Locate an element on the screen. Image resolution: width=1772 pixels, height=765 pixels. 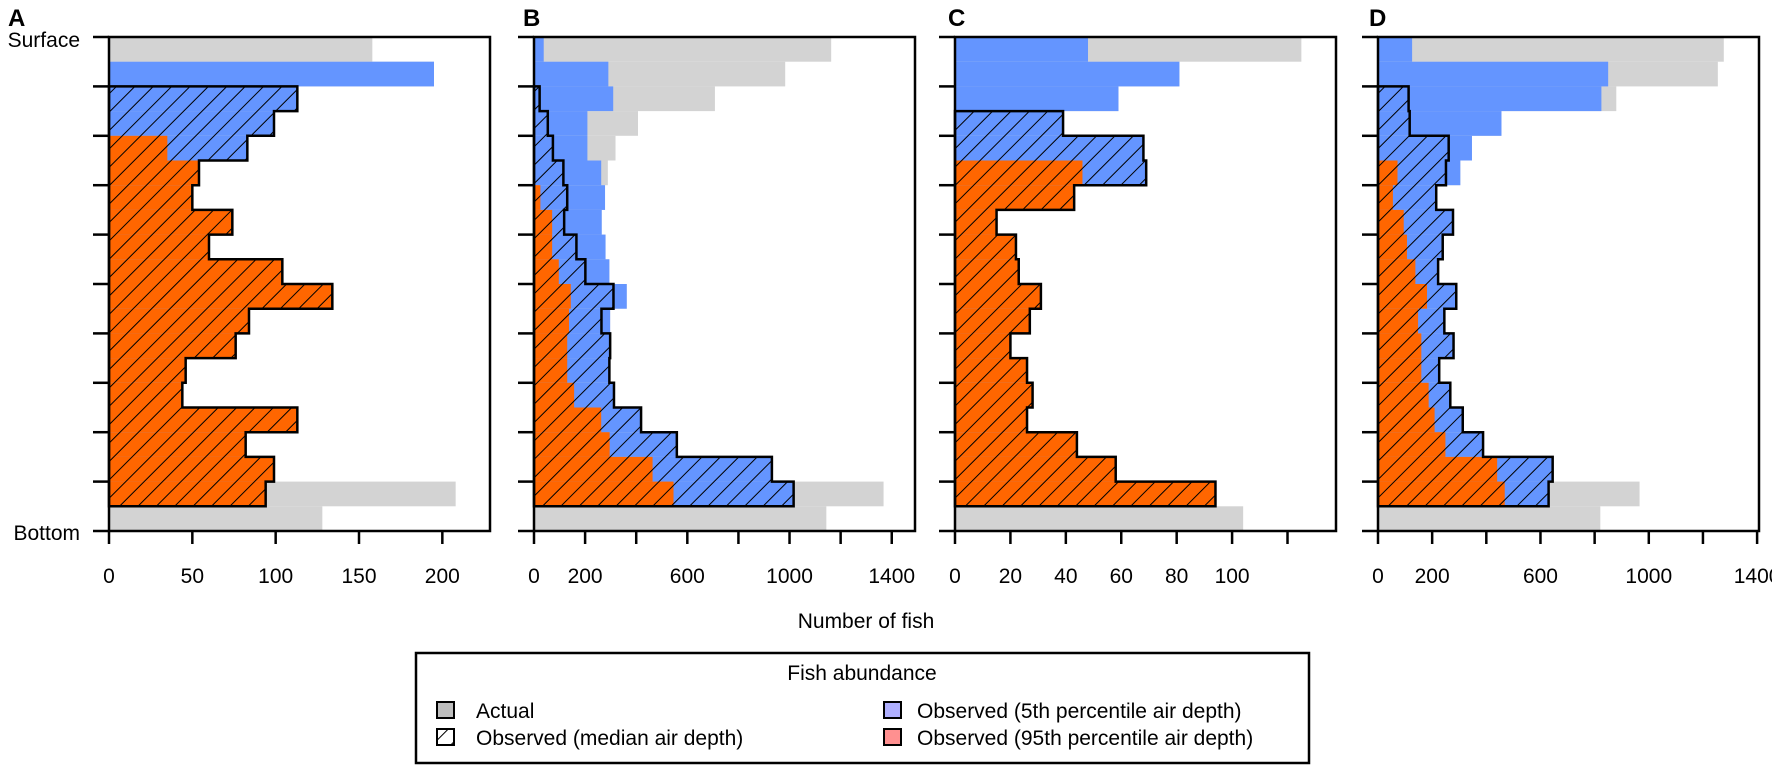
x-tick-label: 50 is located at coordinates (192, 576).